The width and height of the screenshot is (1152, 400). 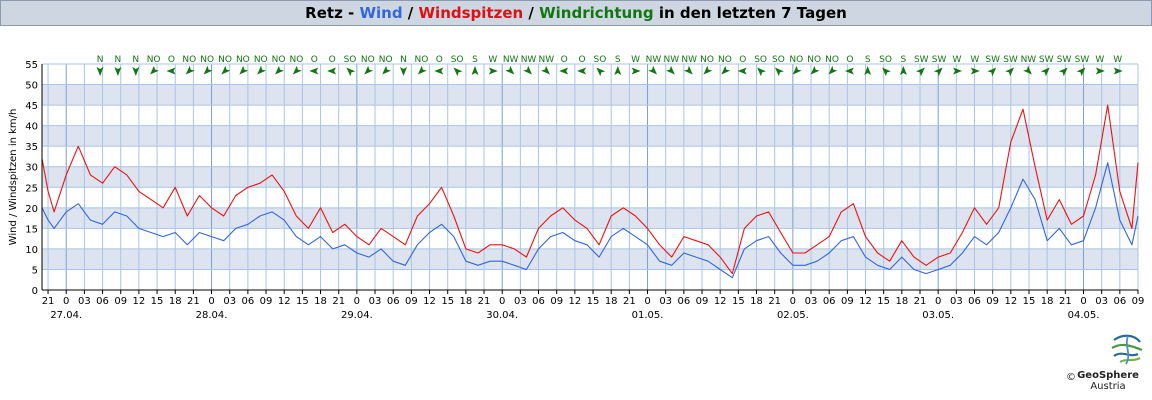 I want to click on direction-label: SW, so click(x=1064, y=60).